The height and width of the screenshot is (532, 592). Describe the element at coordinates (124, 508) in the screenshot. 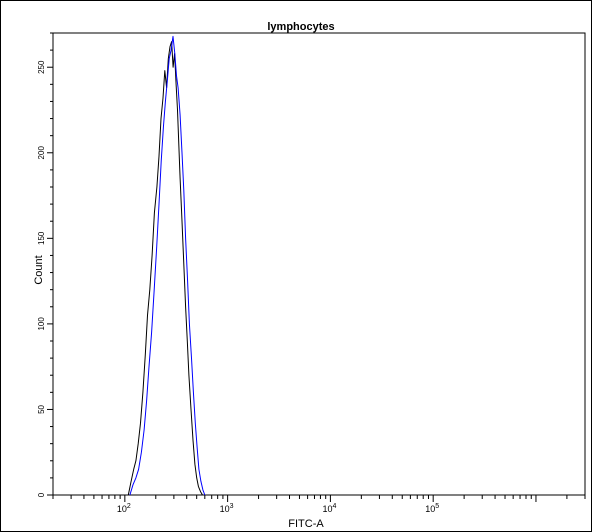

I see `x-tick-label: 10²` at that location.